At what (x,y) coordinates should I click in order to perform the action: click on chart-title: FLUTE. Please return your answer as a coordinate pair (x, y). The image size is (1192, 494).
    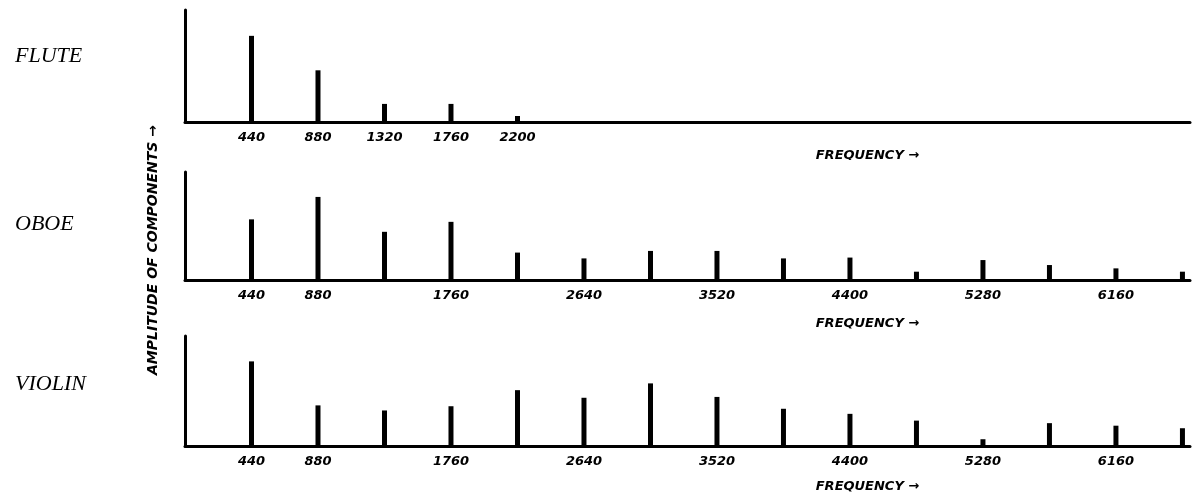
    Looking at the image, I should click on (48, 54).